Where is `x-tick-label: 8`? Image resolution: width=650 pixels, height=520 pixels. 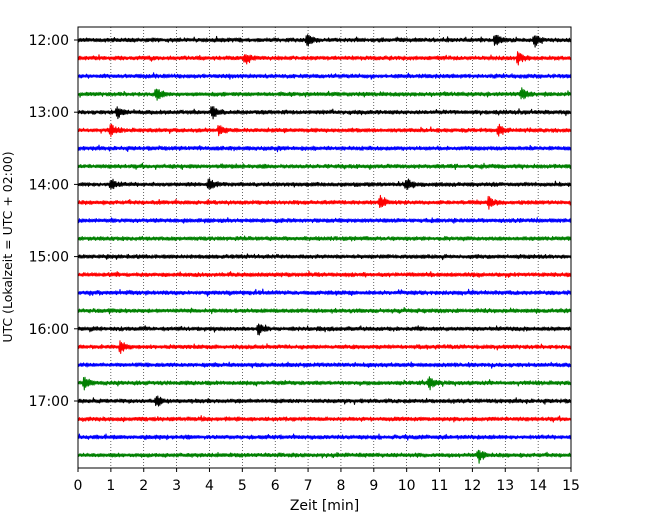
x-tick-label: 8 is located at coordinates (340, 486).